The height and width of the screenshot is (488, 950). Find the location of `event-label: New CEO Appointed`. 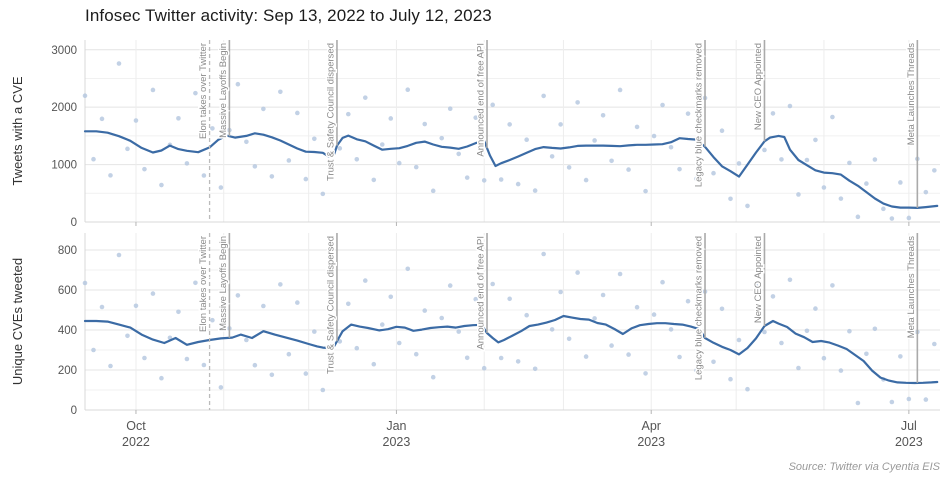

event-label: New CEO Appointed is located at coordinates (758, 86).